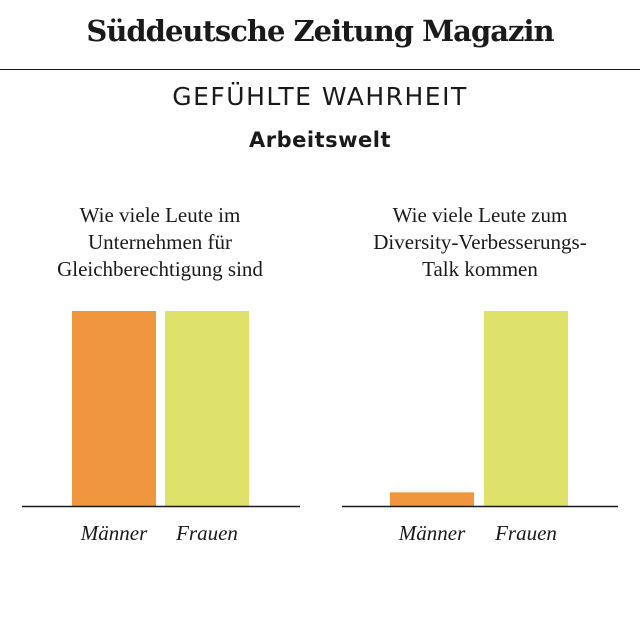 The height and width of the screenshot is (640, 640). What do you see at coordinates (526, 408) in the screenshot?
I see `chart-2-bar-frauen` at bounding box center [526, 408].